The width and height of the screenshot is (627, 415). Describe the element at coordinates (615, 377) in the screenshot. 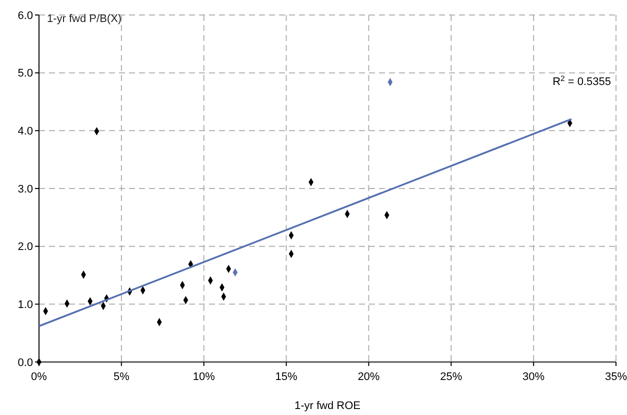

I see `x-tick-label: 35%` at that location.